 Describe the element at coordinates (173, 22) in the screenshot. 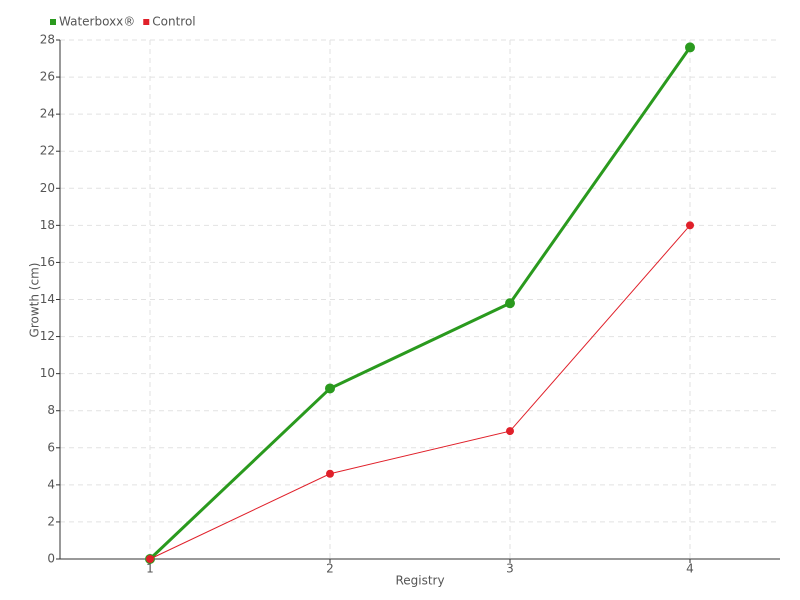

I see `legend-label: Control` at that location.